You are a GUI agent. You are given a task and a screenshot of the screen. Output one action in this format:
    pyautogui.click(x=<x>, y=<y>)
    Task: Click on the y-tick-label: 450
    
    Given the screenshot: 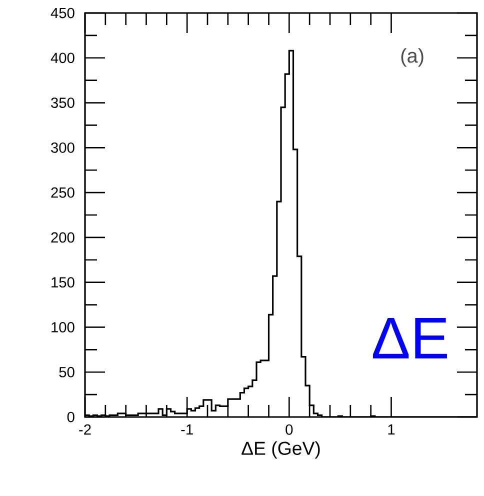 What is the action you would take?
    pyautogui.click(x=62, y=13)
    